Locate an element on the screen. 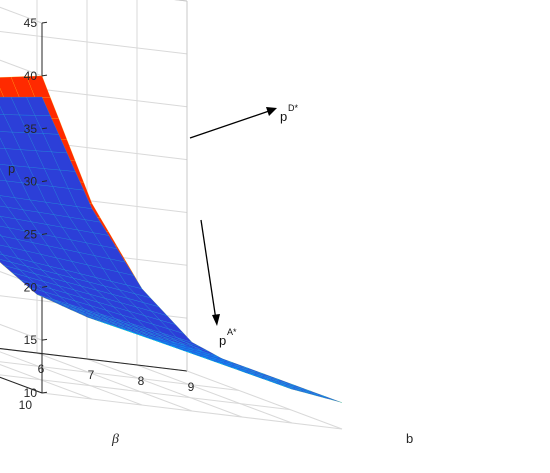 This screenshot has width=550, height=473. z-tick-label: 40 is located at coordinates (31, 76).